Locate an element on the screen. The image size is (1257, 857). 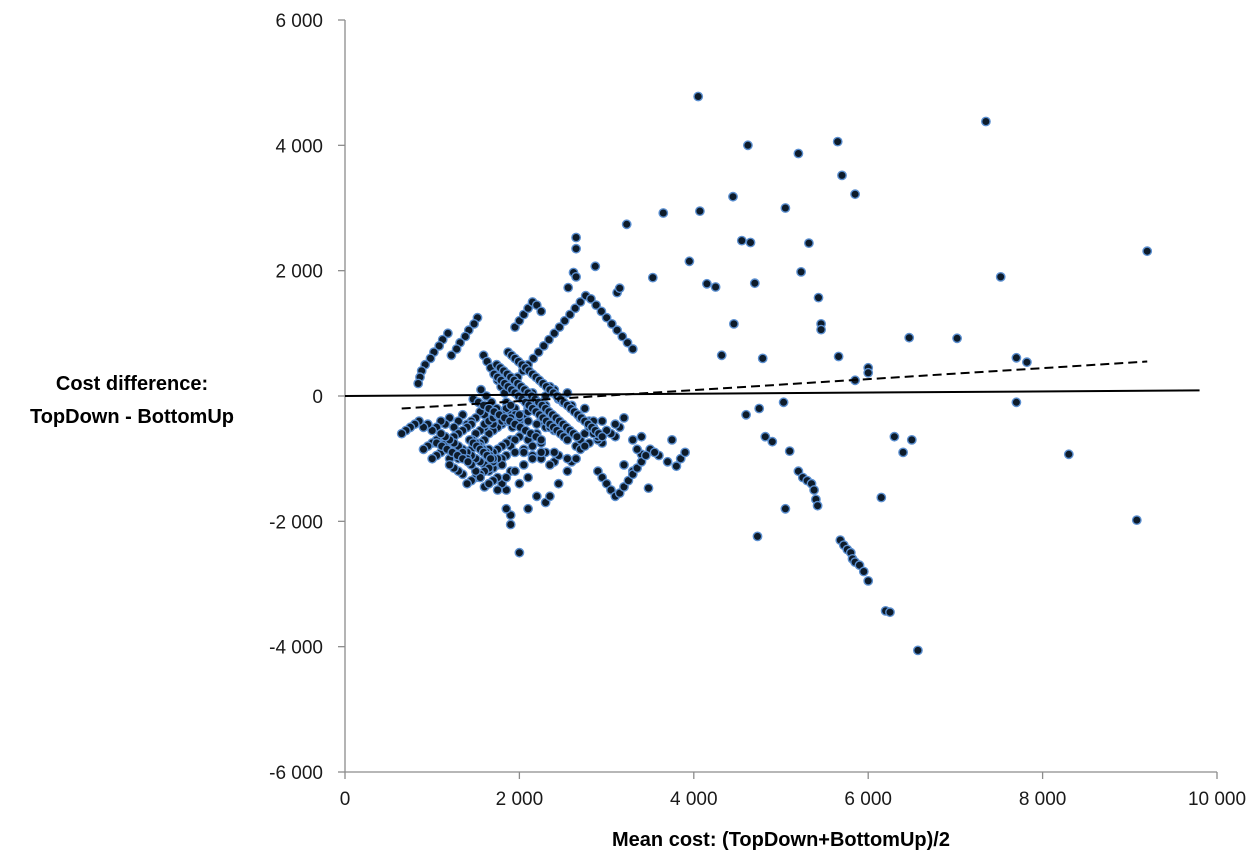
y-tick-label: 2 000 is located at coordinates (299, 272).